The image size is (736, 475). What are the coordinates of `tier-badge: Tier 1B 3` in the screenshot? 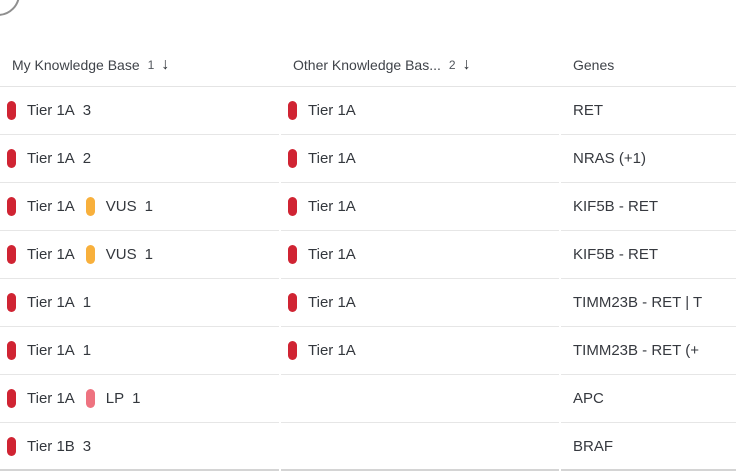 It's located at (49, 446).